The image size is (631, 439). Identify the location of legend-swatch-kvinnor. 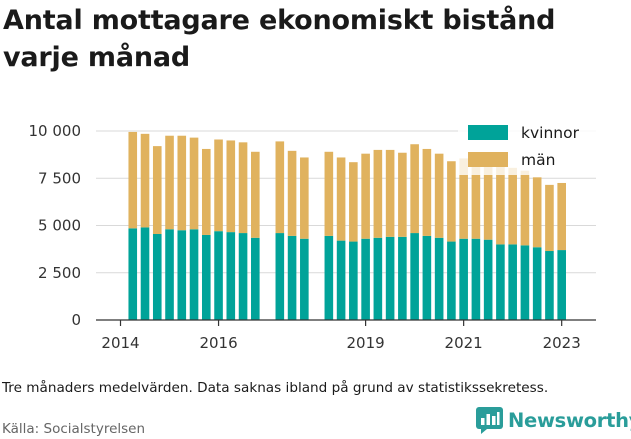
(488, 132).